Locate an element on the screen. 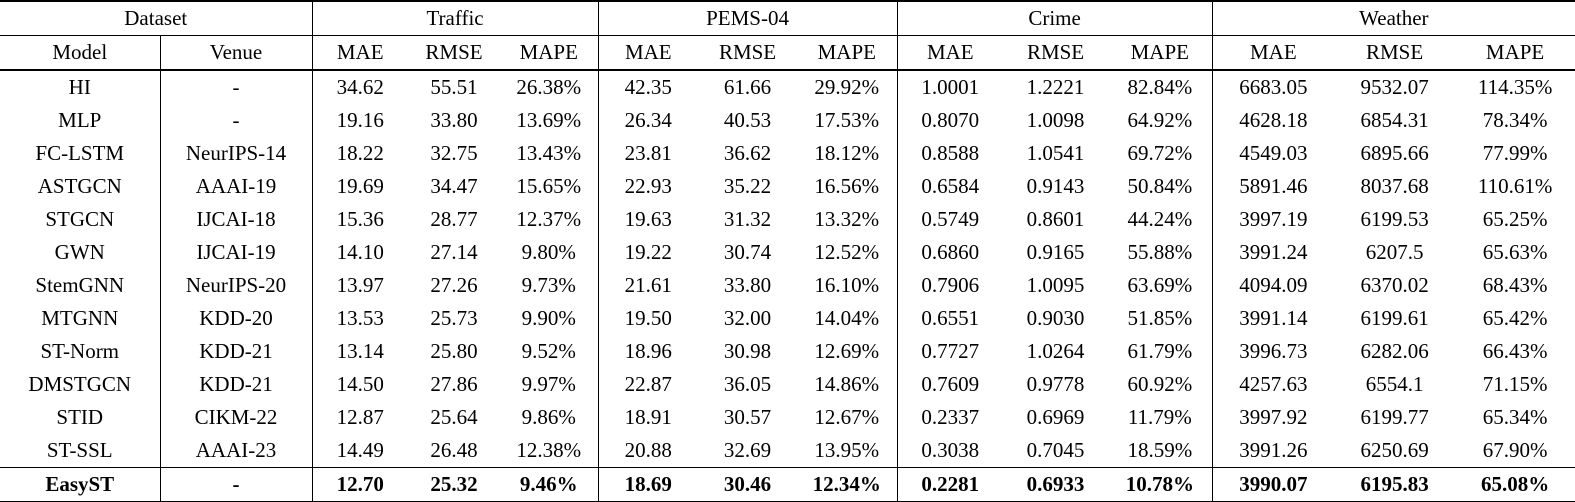 The width and height of the screenshot is (1575, 502). metric-cell: 23.81 is located at coordinates (648, 153).